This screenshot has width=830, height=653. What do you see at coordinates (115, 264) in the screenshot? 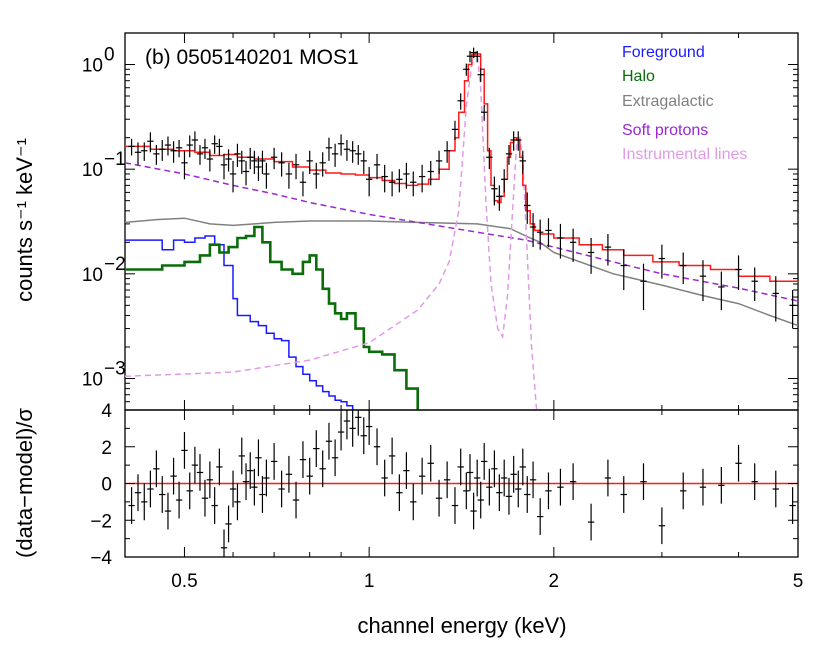
I see `y-tick-exponent: −2` at bounding box center [115, 264].